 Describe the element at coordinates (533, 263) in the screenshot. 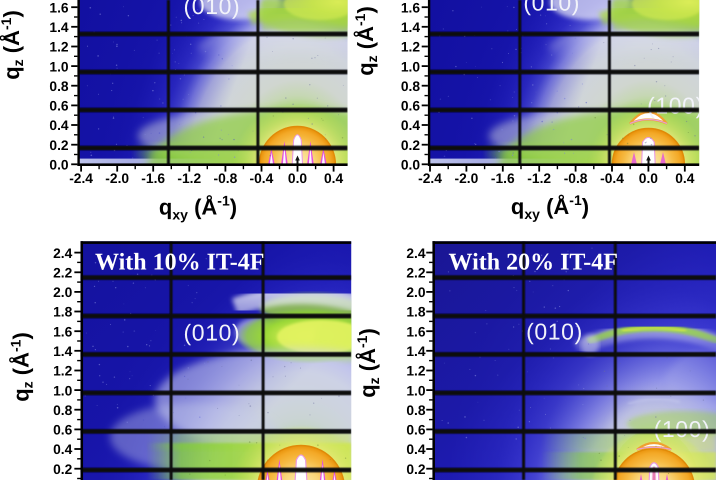

I see `svg-text: With 20% IT-4F` at that location.